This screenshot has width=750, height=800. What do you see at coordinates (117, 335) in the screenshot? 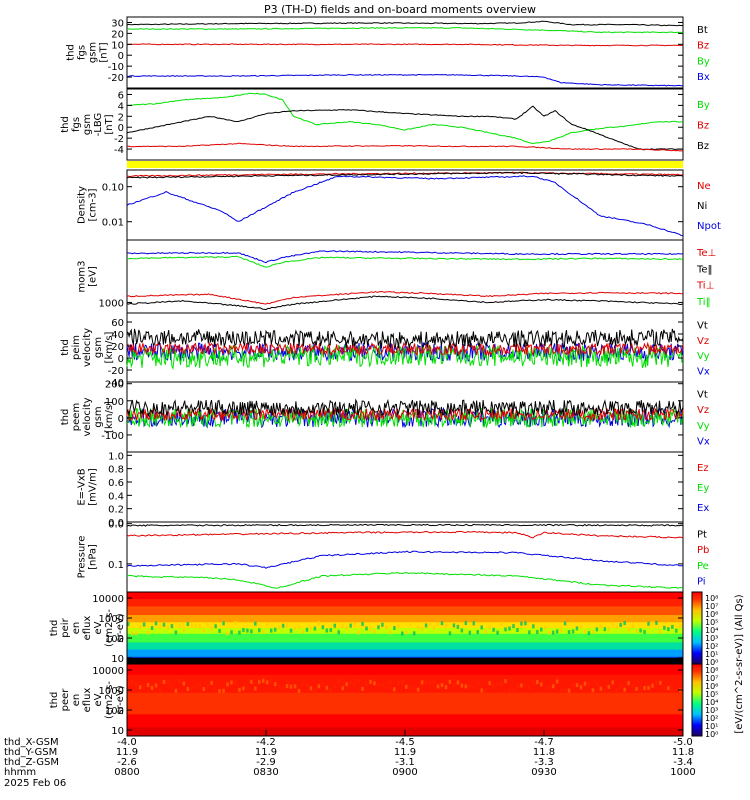
I see `y-tick-label: 40` at bounding box center [117, 335].